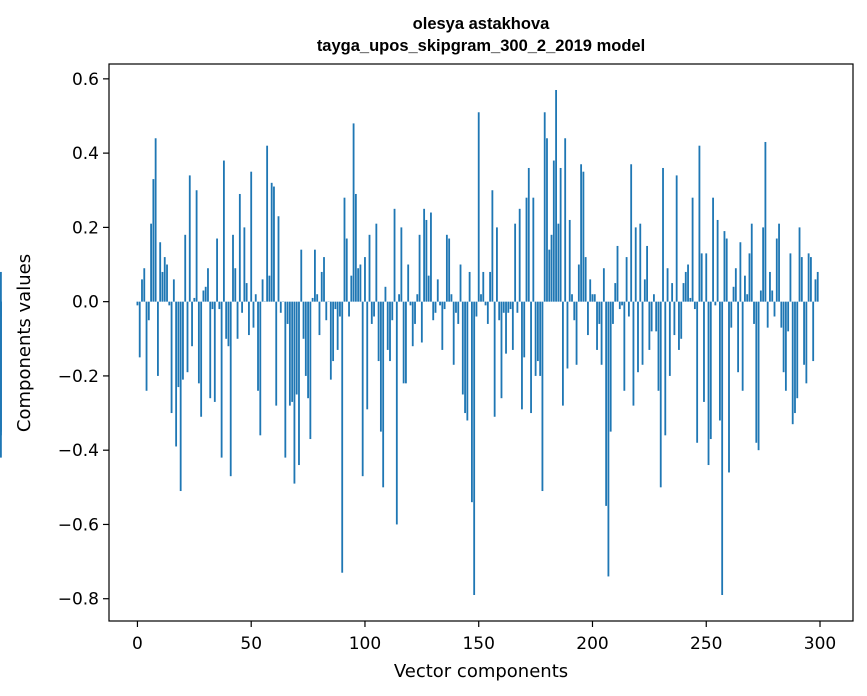 The width and height of the screenshot is (867, 696). I want to click on x-tick-label: 250, so click(706, 644).